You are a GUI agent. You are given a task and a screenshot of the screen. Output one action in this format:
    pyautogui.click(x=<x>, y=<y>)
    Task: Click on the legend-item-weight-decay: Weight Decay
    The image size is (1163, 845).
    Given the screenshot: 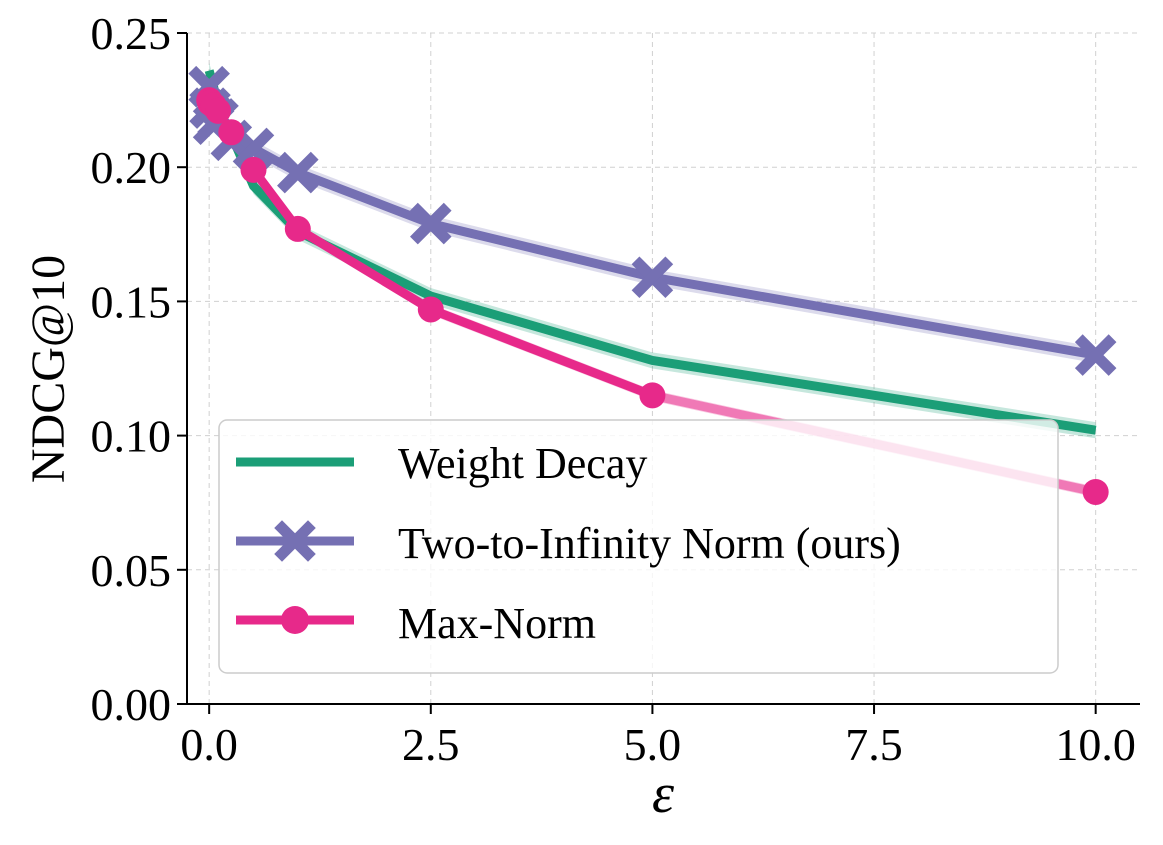 What is the action you would take?
    pyautogui.click(x=441, y=463)
    